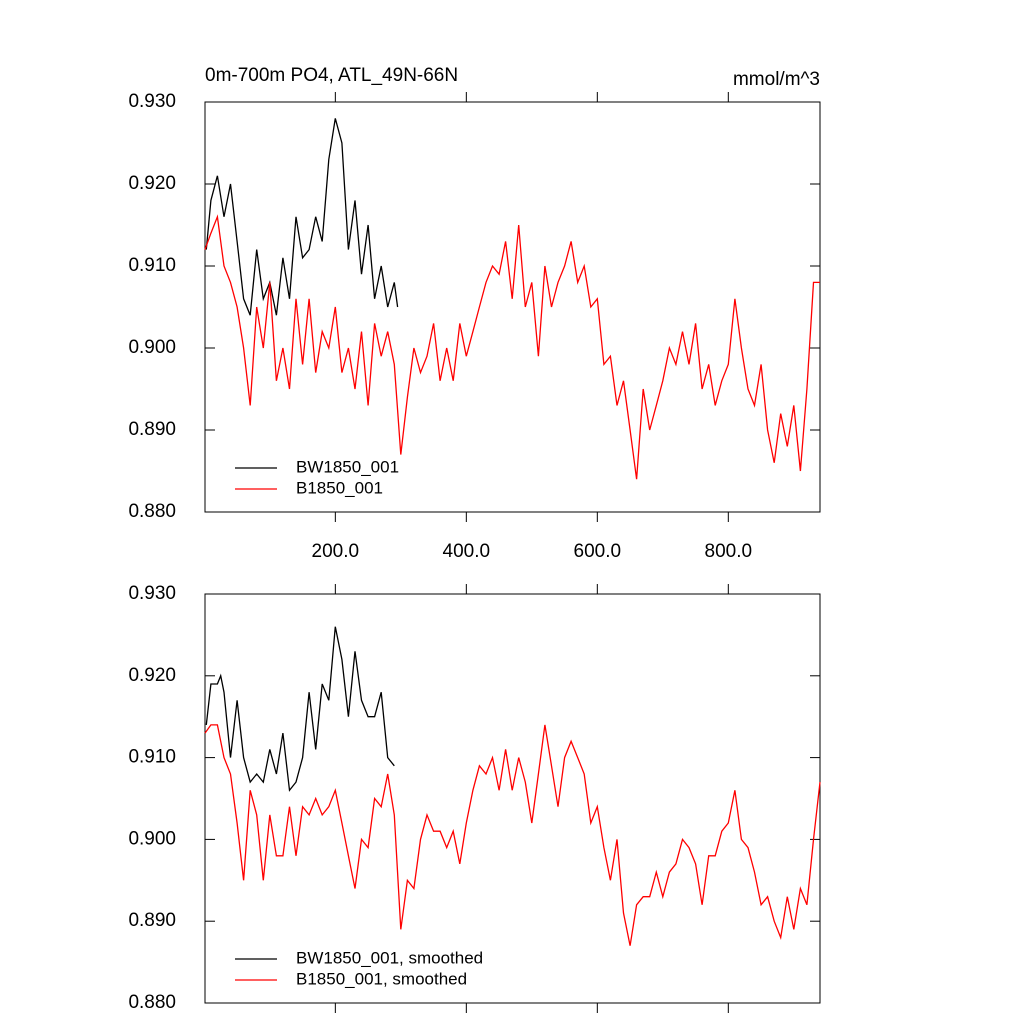  What do you see at coordinates (339, 487) in the screenshot?
I see `legend-label: B1850_001` at bounding box center [339, 487].